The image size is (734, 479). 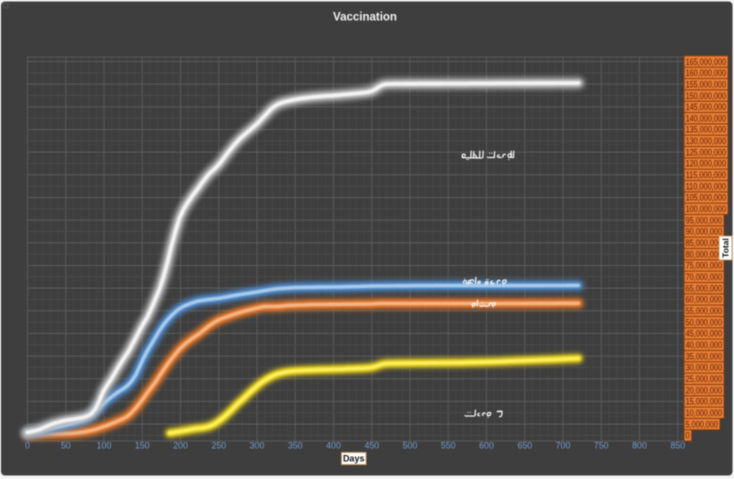 What do you see at coordinates (704, 390) in the screenshot?
I see `svg-text: 20,000,000` at bounding box center [704, 390].